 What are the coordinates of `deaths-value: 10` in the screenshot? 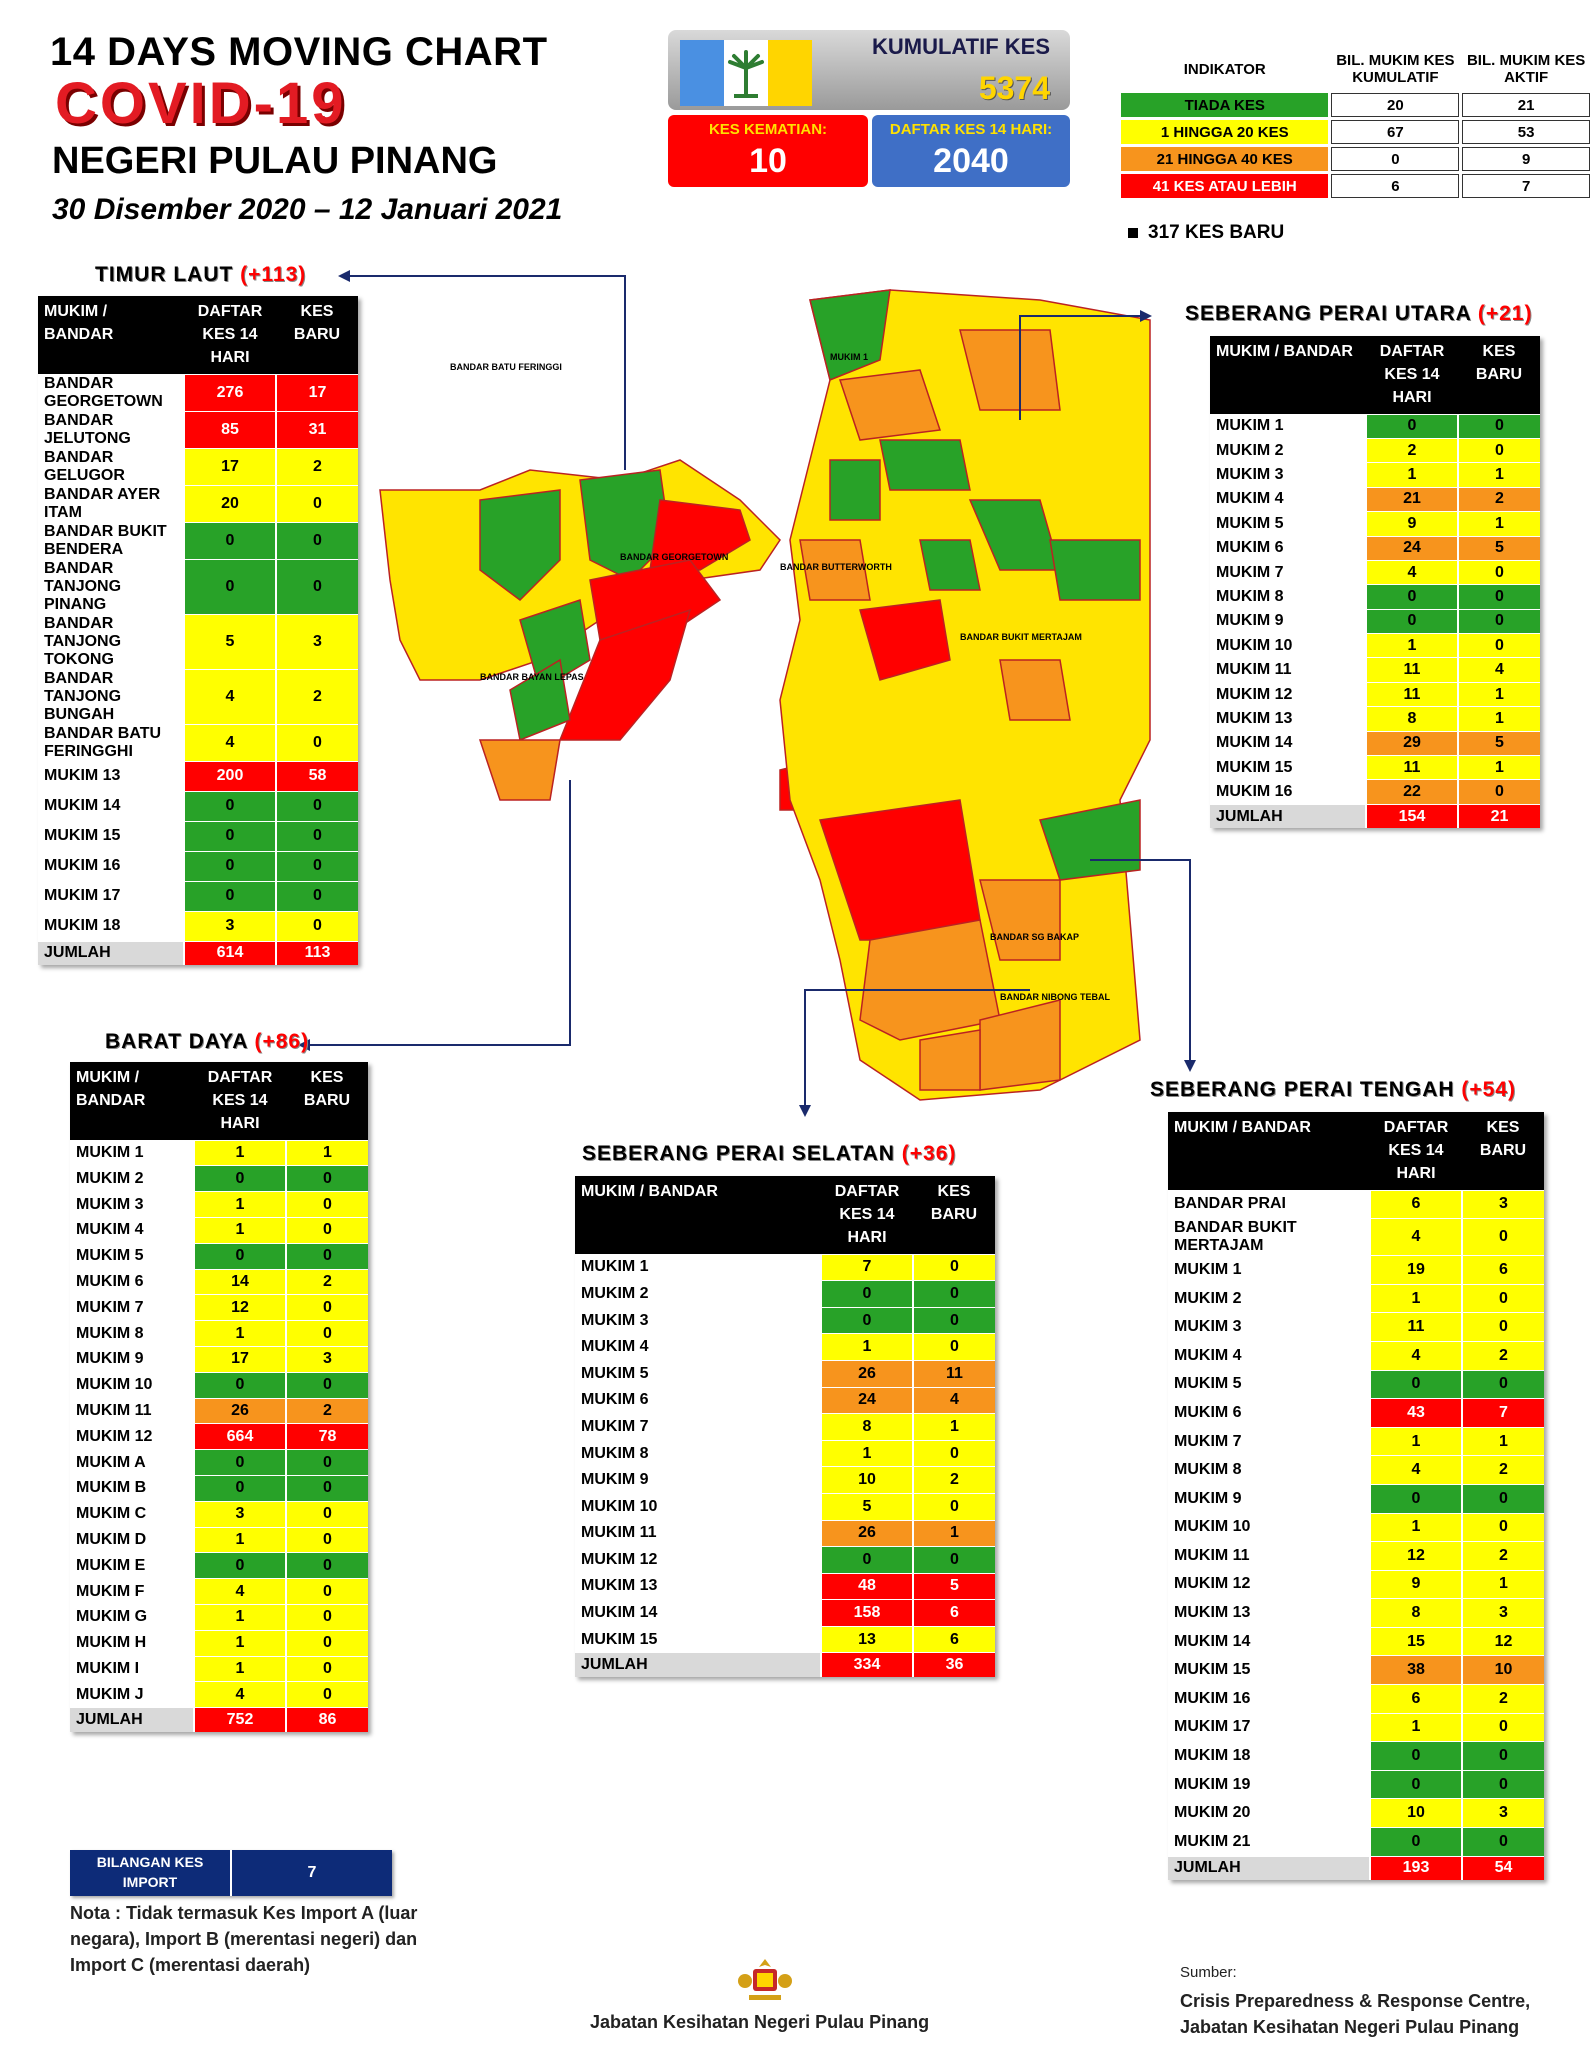 It's located at (768, 161).